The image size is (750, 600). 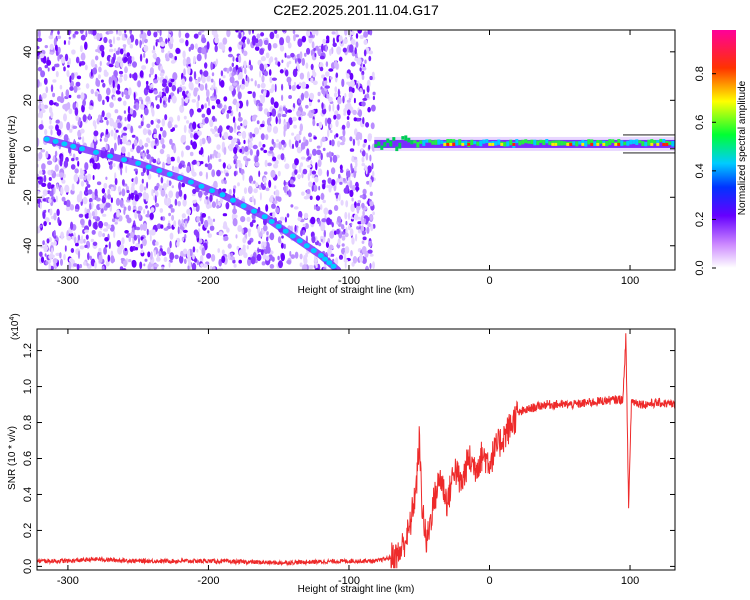 What do you see at coordinates (700, 170) in the screenshot?
I see `colorbar-tick-label: 0.4` at bounding box center [700, 170].